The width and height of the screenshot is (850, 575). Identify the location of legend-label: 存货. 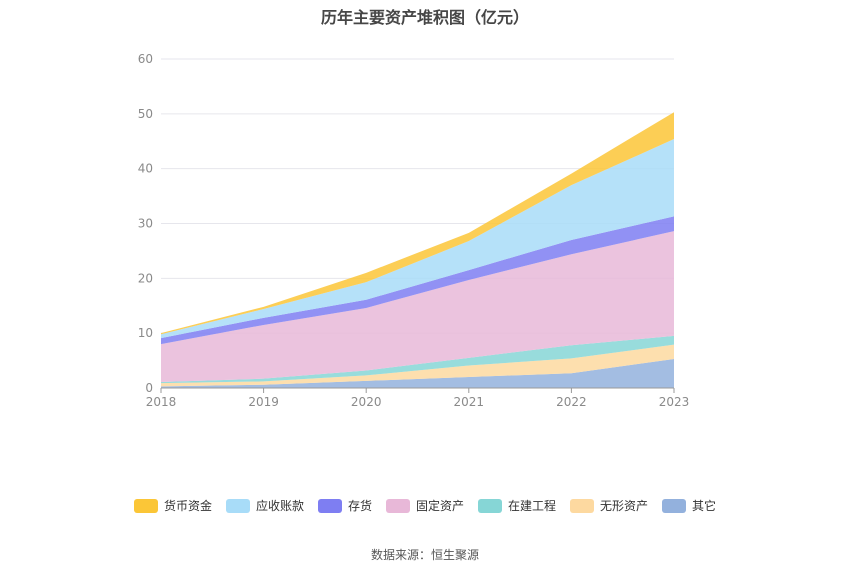
(359, 506).